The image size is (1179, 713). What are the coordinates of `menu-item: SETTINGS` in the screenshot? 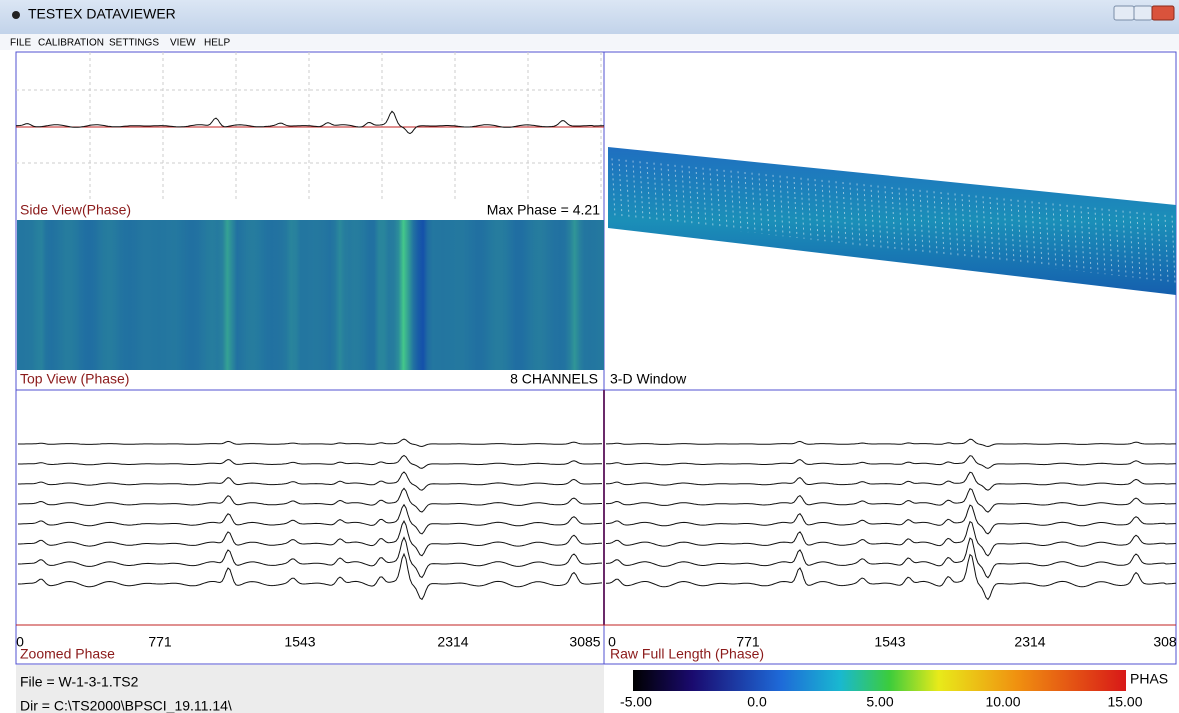 It's located at (134, 43).